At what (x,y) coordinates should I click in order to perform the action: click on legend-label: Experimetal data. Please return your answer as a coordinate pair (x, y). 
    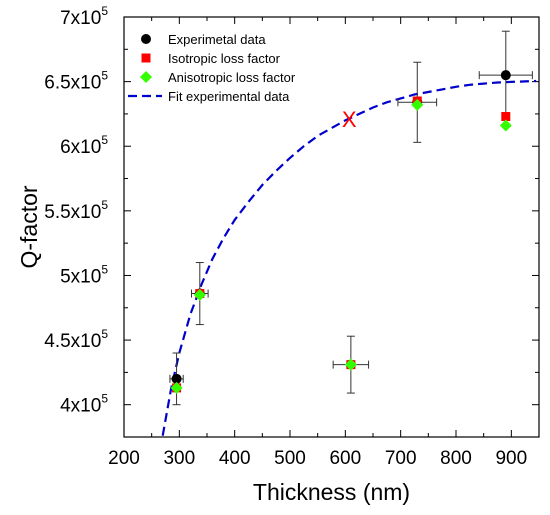
    Looking at the image, I should click on (217, 39).